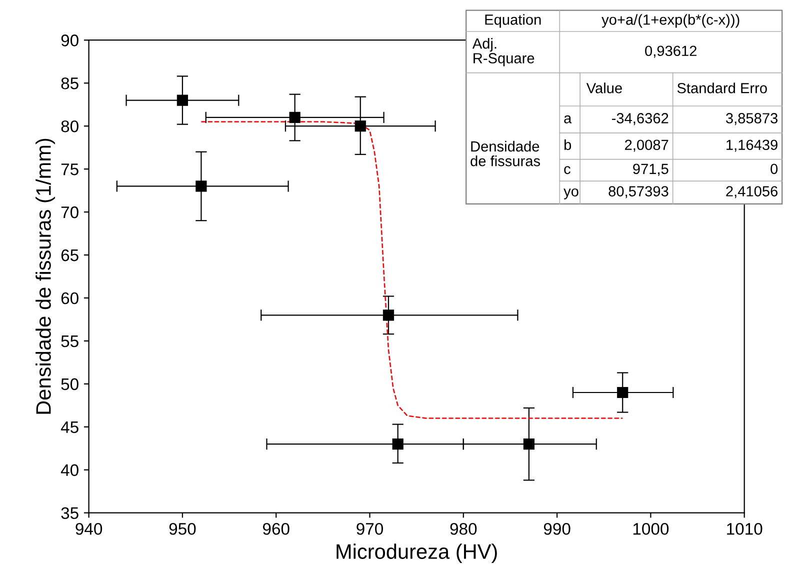 This screenshot has height=573, width=786. Describe the element at coordinates (69, 342) in the screenshot. I see `y-tick-label: 55` at that location.